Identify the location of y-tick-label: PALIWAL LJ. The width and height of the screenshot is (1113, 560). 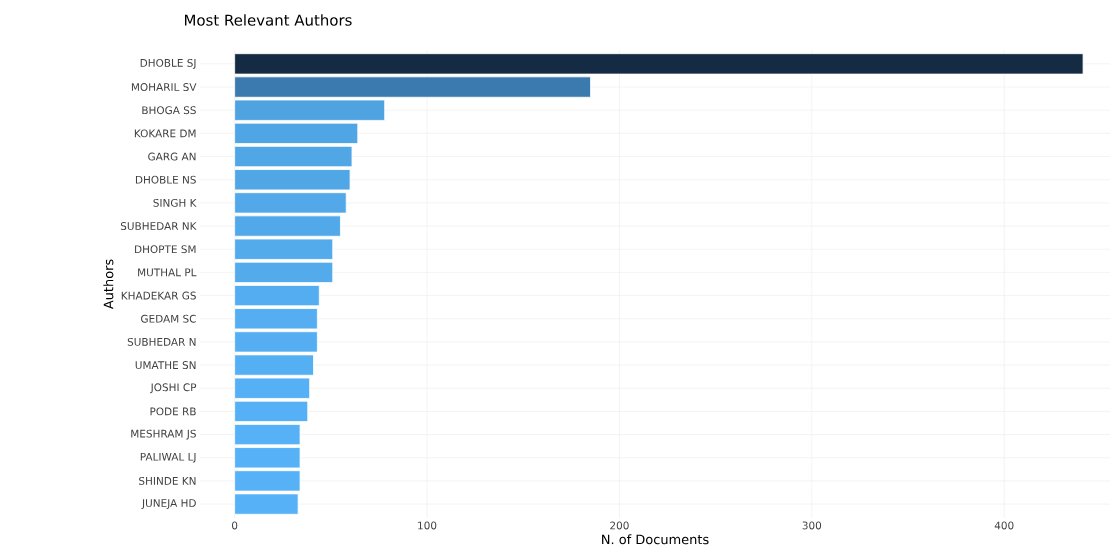
(168, 457).